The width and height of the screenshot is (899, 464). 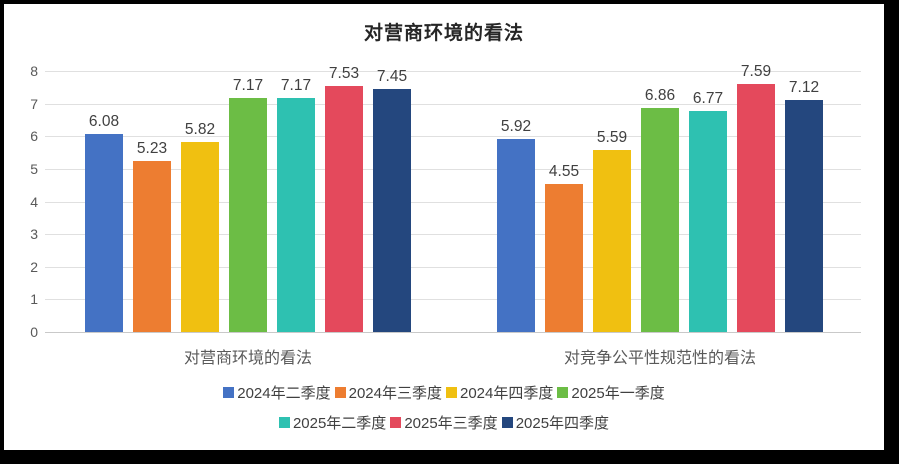 I want to click on bar-wrap: 4.55, so click(x=564, y=247).